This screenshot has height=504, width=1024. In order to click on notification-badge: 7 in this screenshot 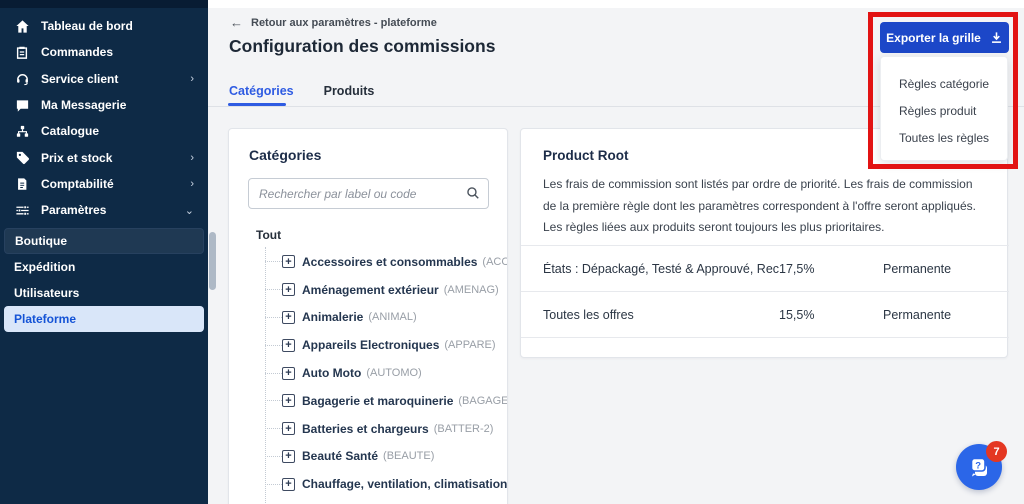, I will do `click(996, 451)`.